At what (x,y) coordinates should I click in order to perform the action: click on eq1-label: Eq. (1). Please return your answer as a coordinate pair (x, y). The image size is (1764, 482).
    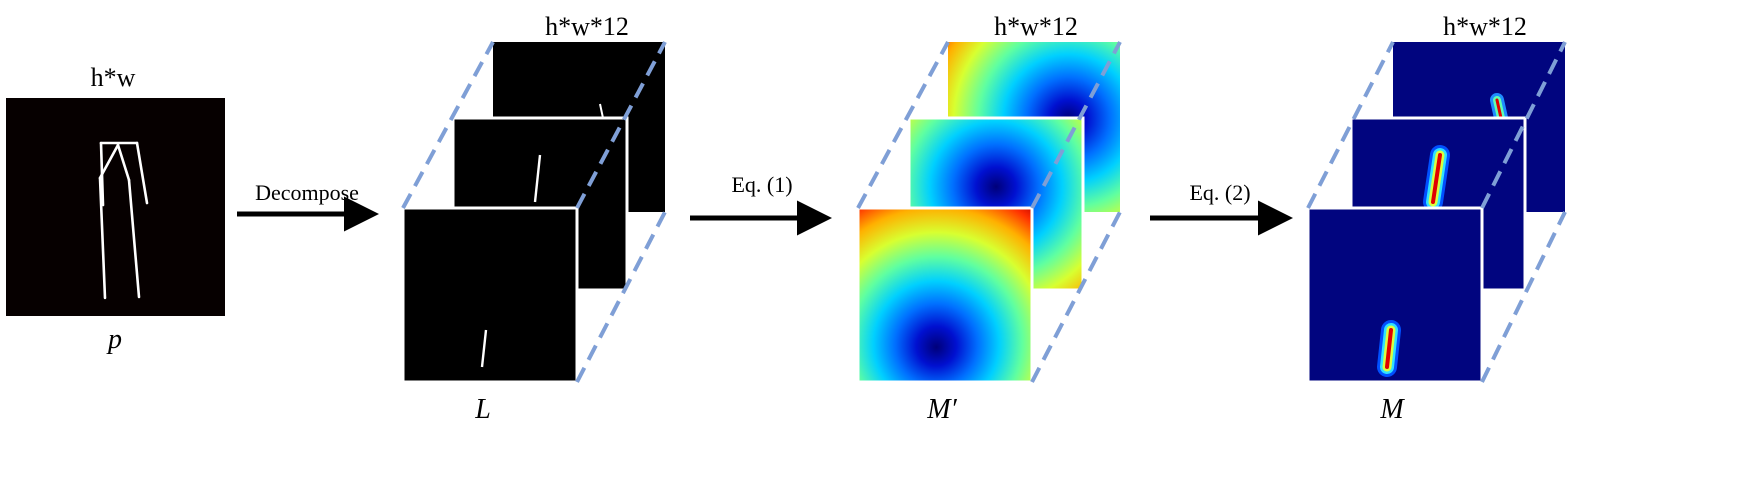
    Looking at the image, I should click on (761, 184).